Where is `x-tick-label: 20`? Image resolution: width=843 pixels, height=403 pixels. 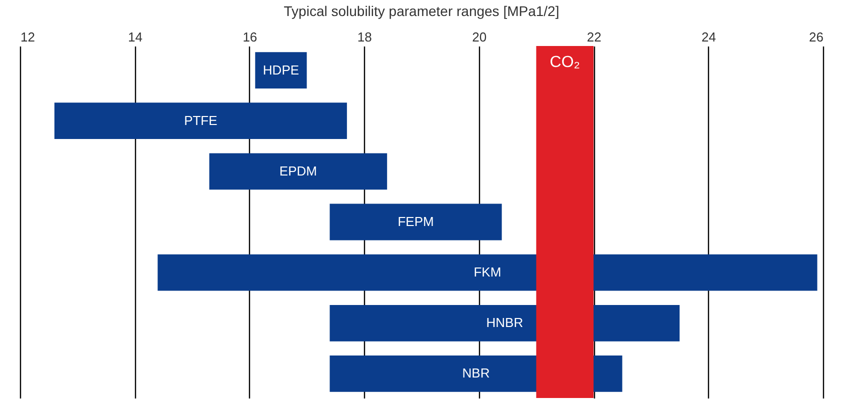
x-tick-label: 20 is located at coordinates (479, 37).